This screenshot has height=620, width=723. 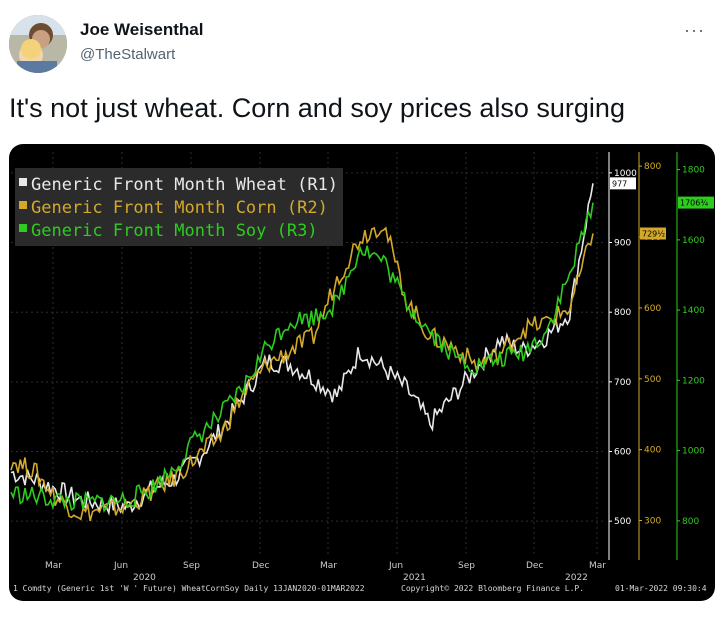 I want to click on year-label-1: 2021, so click(x=414, y=578).